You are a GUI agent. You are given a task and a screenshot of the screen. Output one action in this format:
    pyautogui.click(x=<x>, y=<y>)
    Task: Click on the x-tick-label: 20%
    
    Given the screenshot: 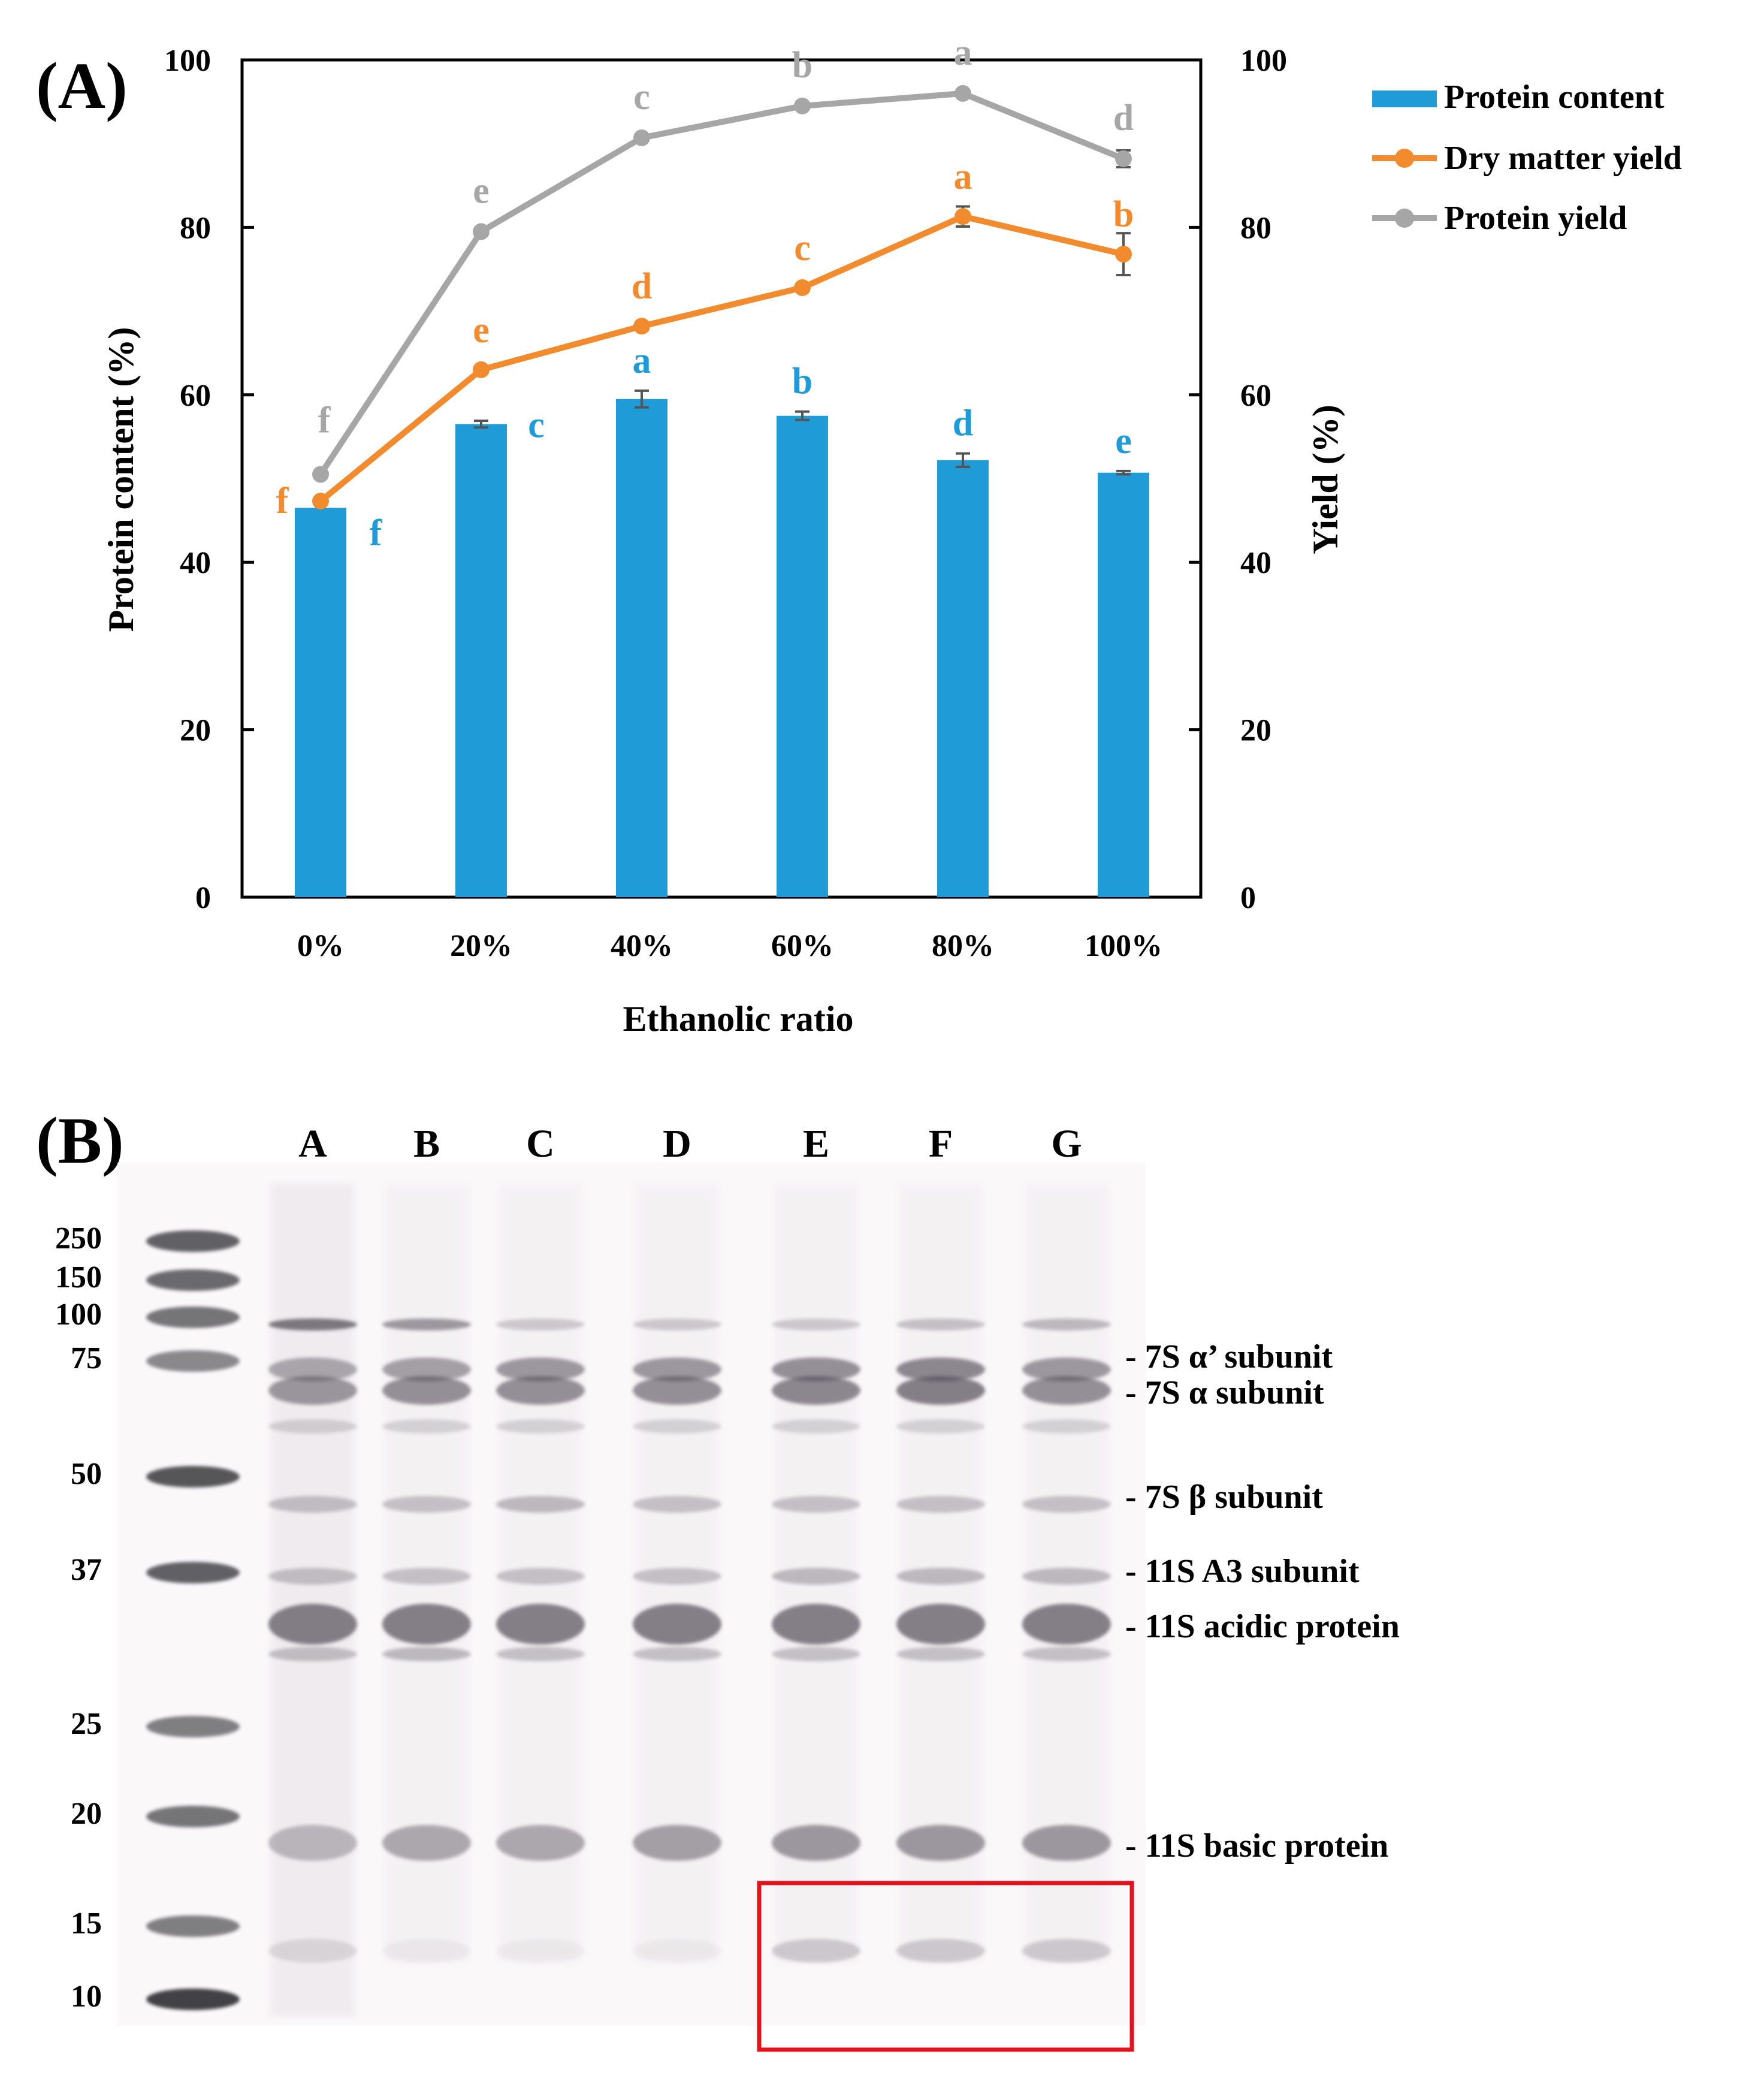 What is the action you would take?
    pyautogui.click(x=481, y=946)
    